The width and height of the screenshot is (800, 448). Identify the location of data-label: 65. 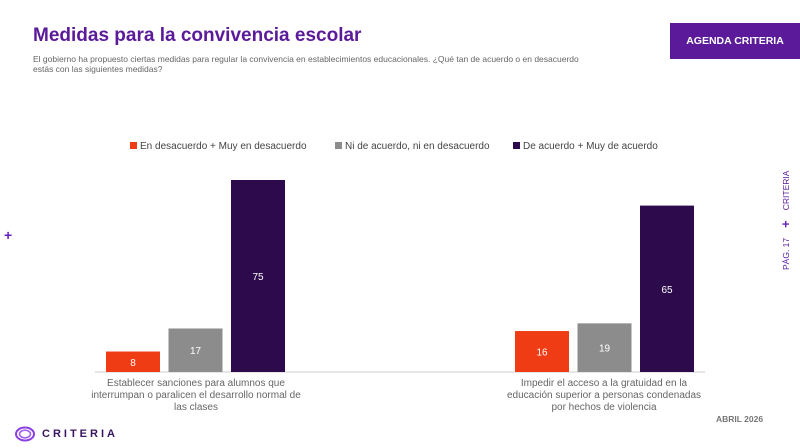
(667, 290).